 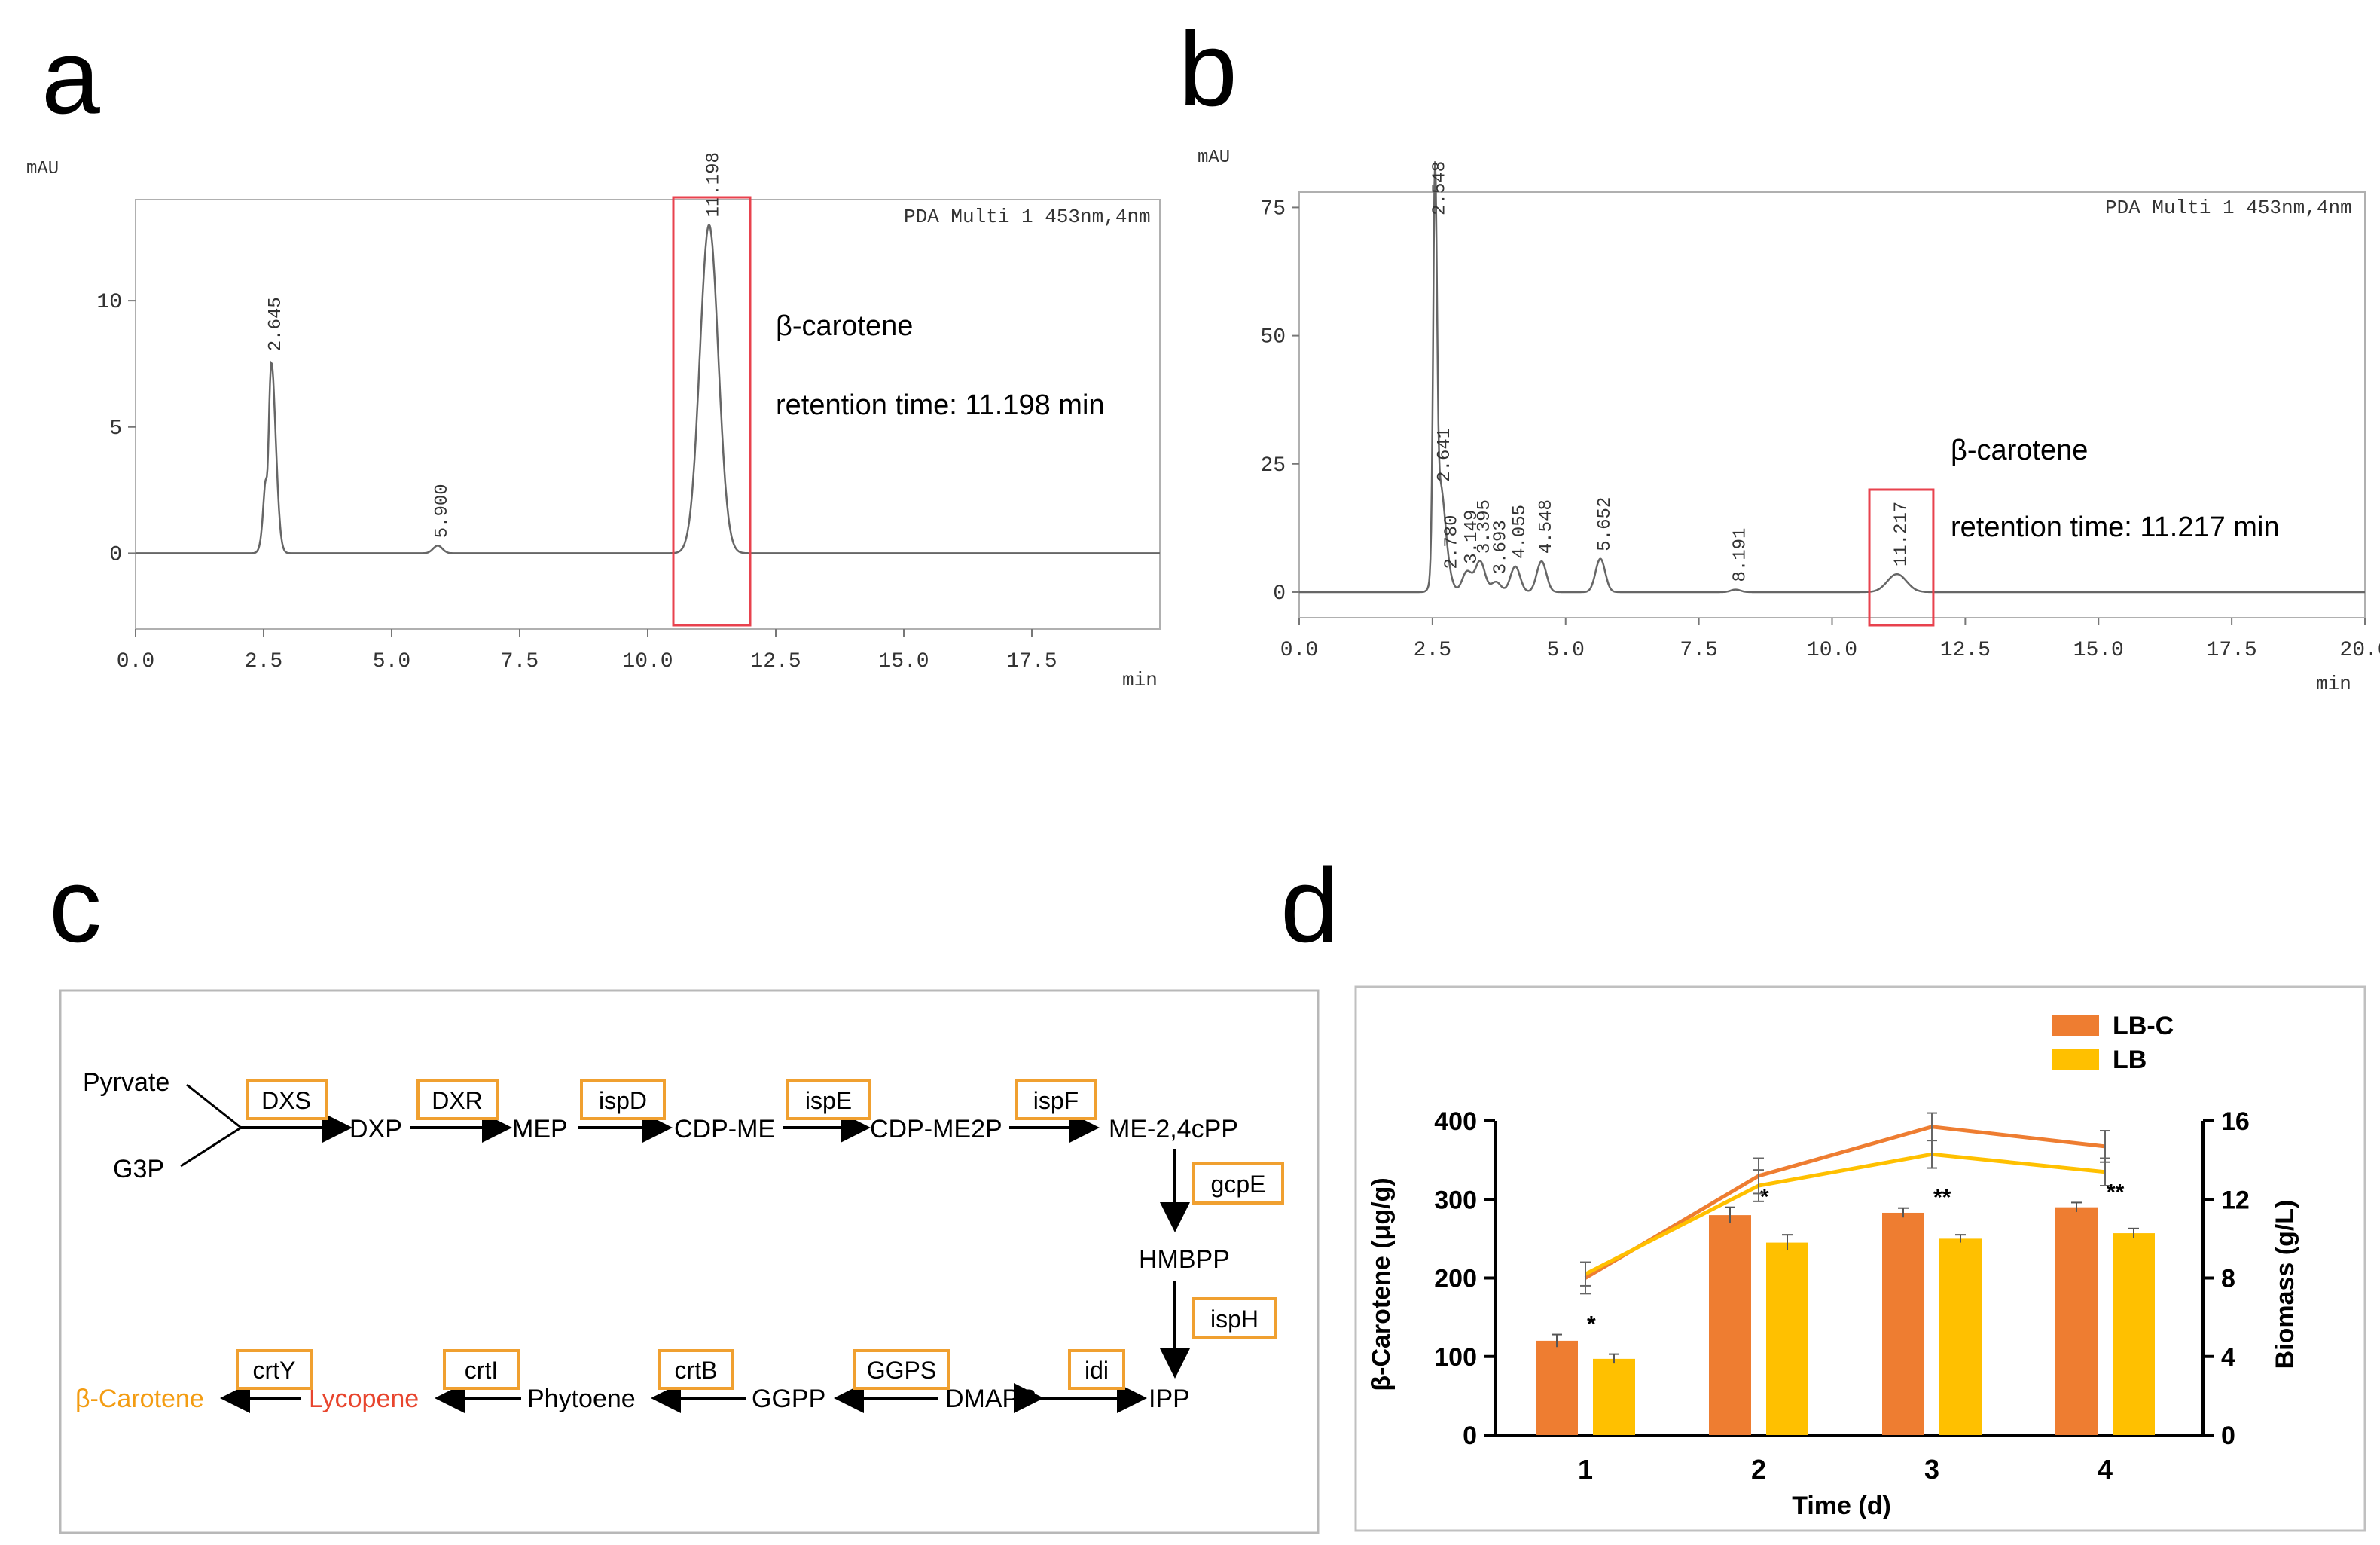 What do you see at coordinates (2075, 1025) in the screenshot?
I see `legend-swatch-lbc` at bounding box center [2075, 1025].